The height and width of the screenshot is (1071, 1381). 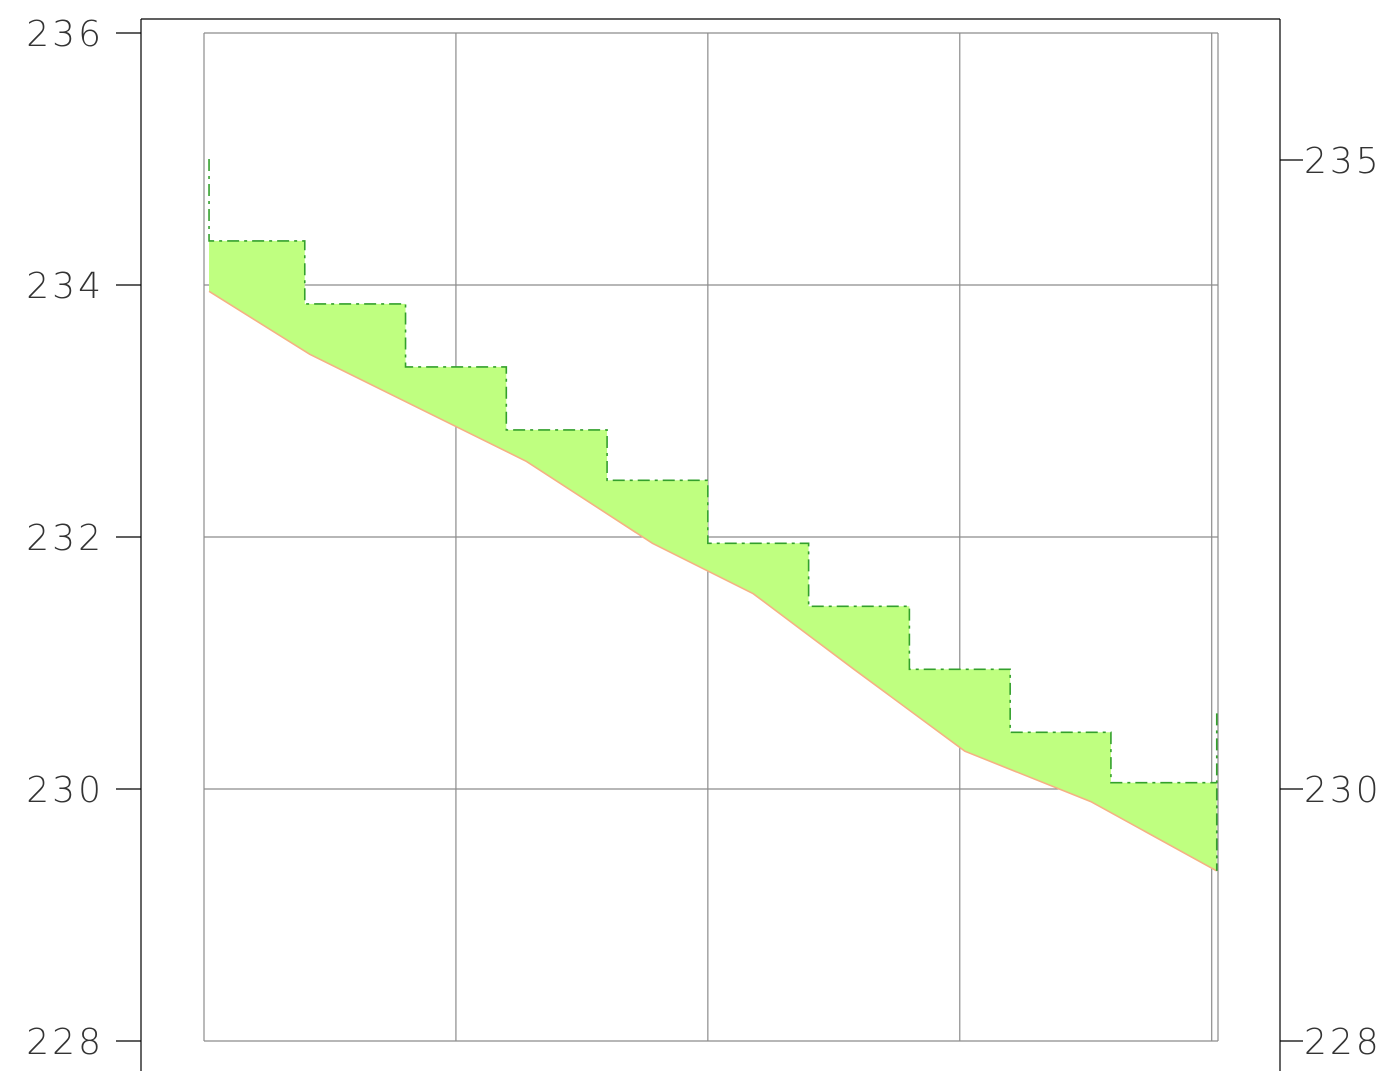 I want to click on left-tick-label: 230, so click(x=65, y=790).